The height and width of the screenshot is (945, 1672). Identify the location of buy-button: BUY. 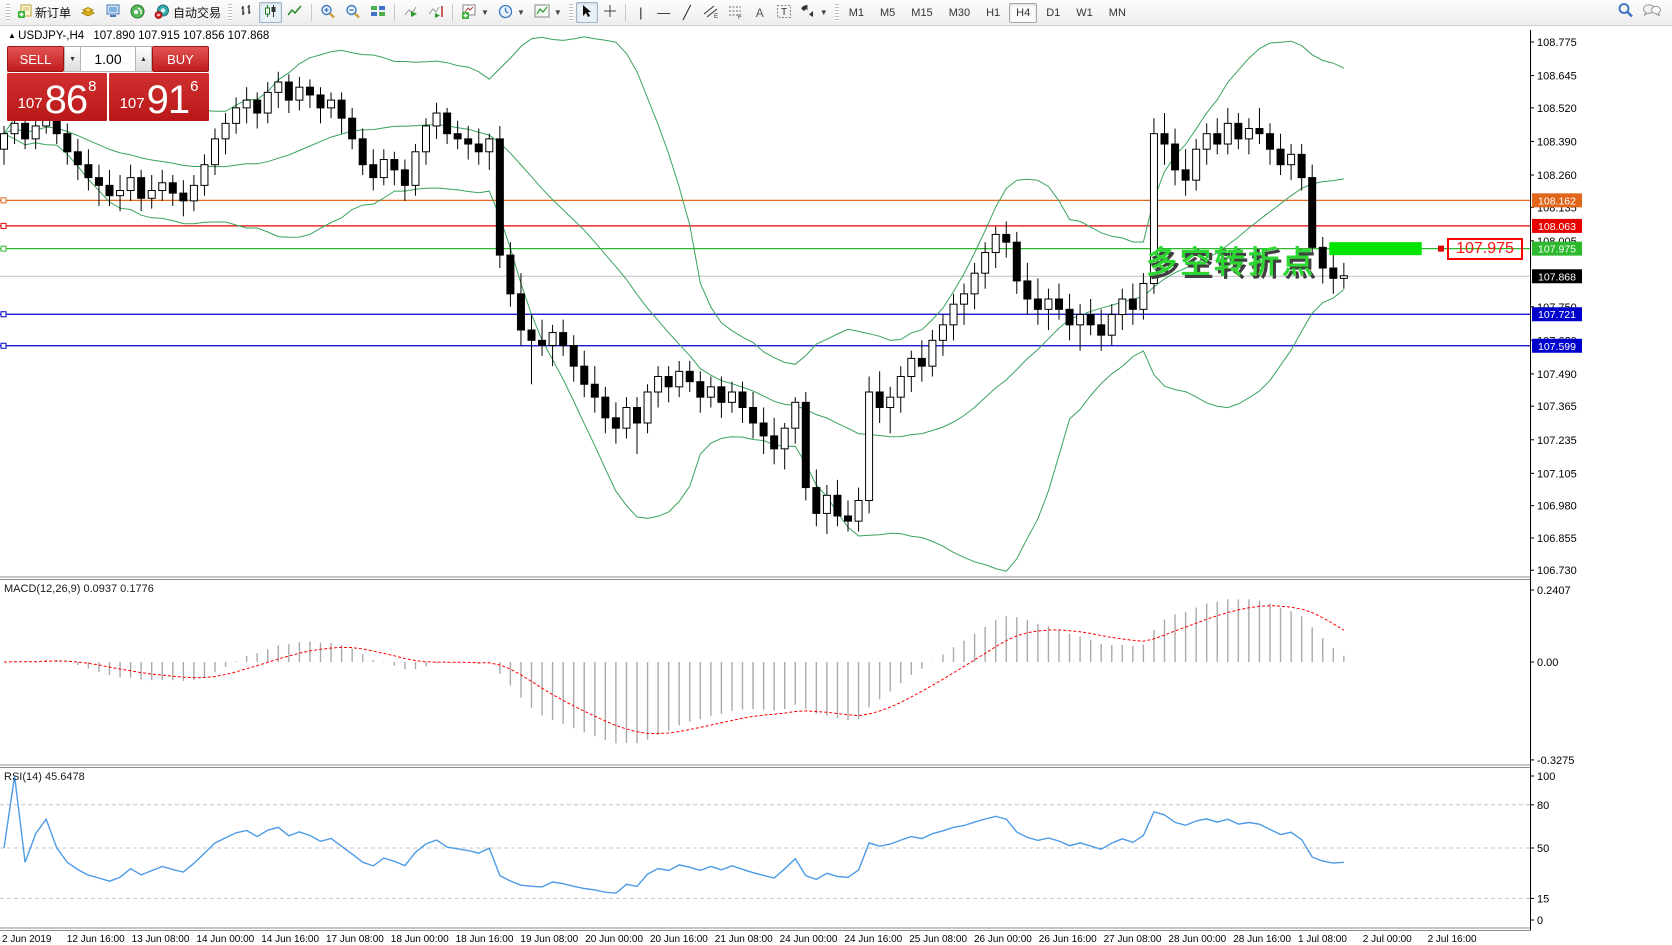
(180, 59).